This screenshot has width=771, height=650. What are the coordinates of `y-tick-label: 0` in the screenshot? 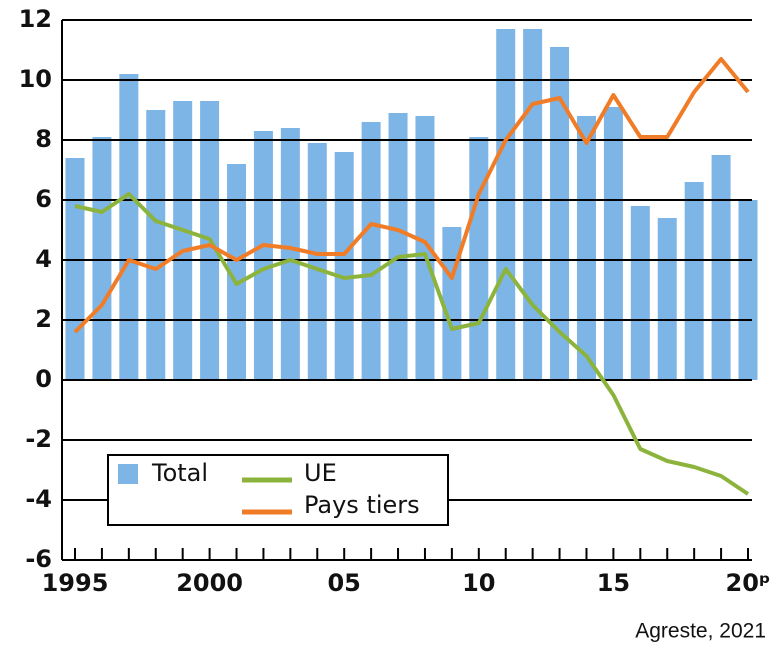 It's located at (43, 379).